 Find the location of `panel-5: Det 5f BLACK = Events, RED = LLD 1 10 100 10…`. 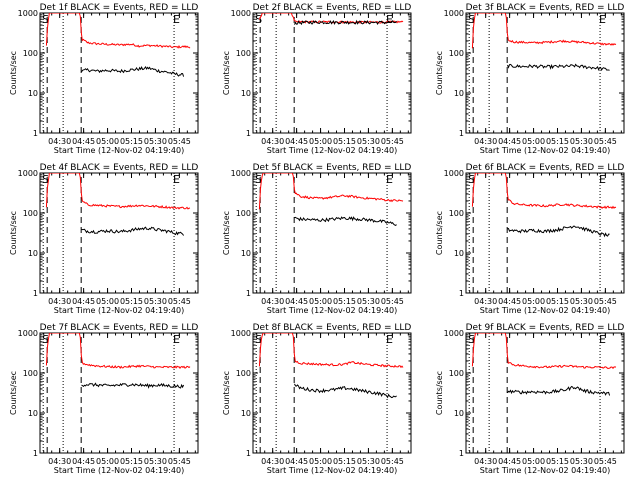

panel-5: Det 5f BLACK = Events, RED = LLD 1 10 100 10… is located at coordinates (317, 239).